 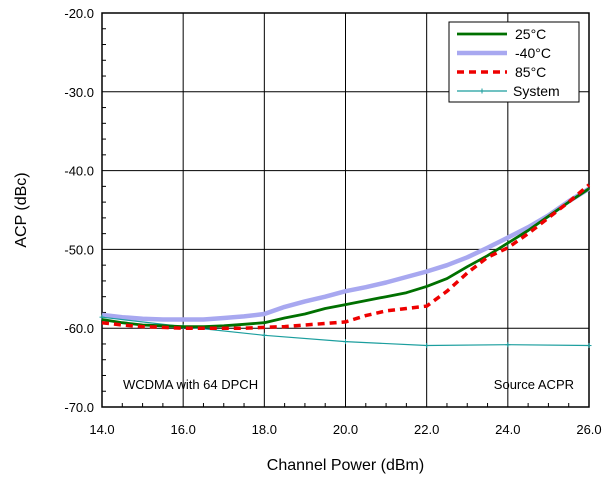 What do you see at coordinates (426, 429) in the screenshot?
I see `x-tick-label: 22.0` at bounding box center [426, 429].